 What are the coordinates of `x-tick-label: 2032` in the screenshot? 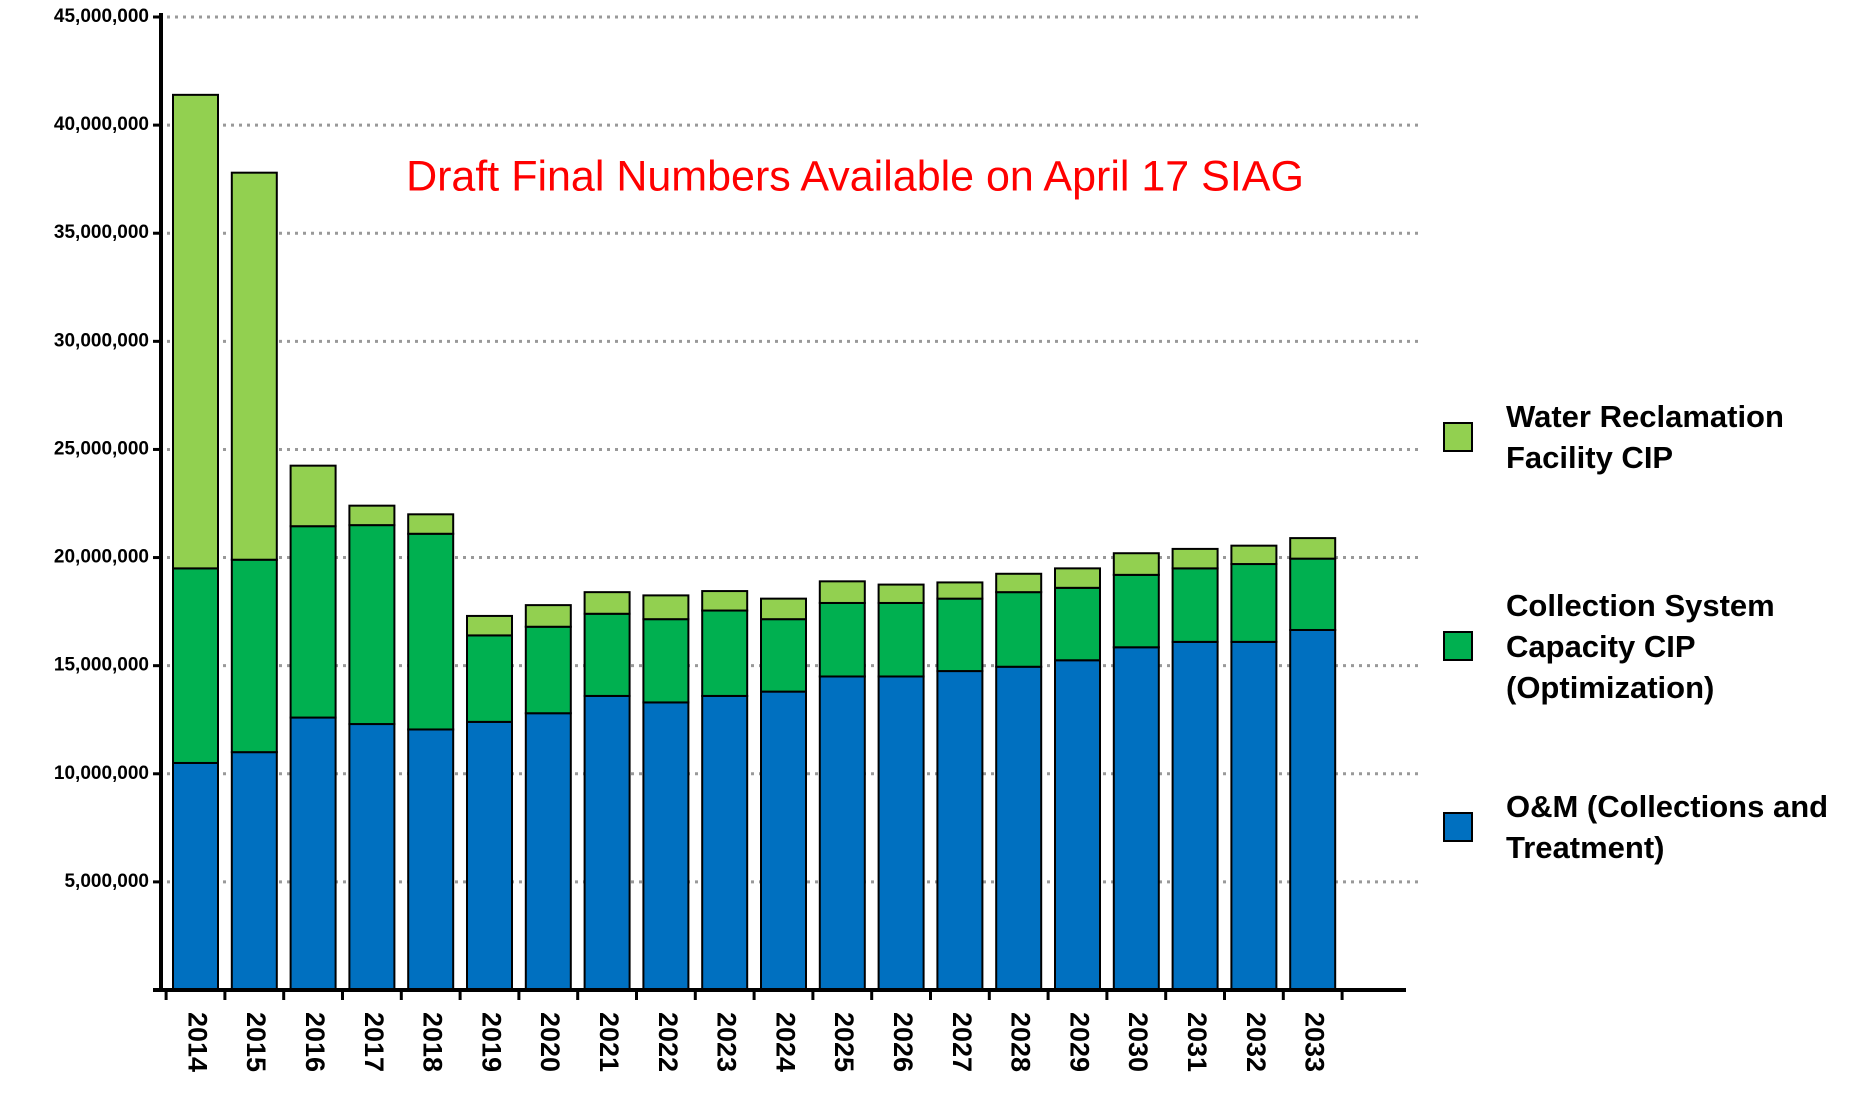 It's located at (1256, 1042).